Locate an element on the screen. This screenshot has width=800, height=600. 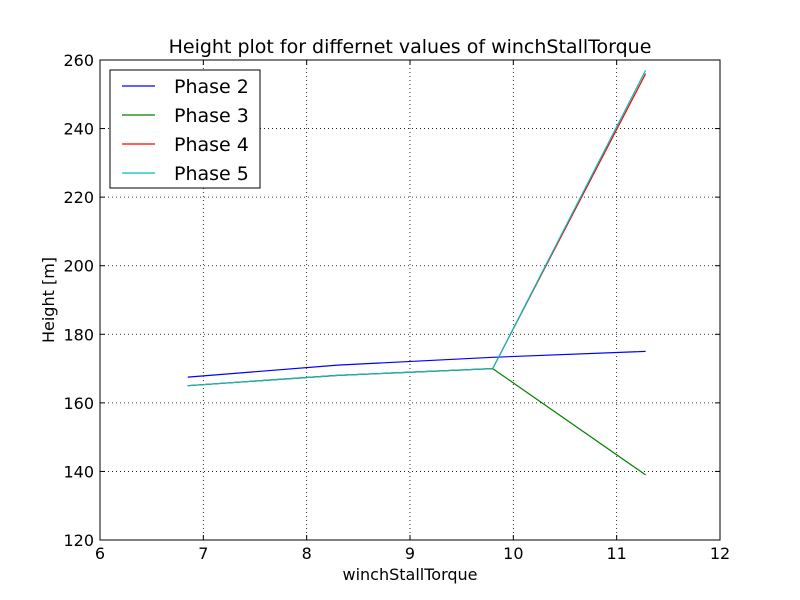
legend-label: Phase 3 is located at coordinates (211, 116).